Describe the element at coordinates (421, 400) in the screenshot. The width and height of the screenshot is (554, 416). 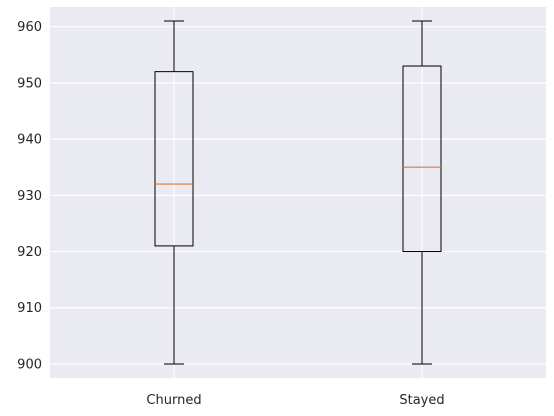
I see `x-tick-label: Stayed` at that location.